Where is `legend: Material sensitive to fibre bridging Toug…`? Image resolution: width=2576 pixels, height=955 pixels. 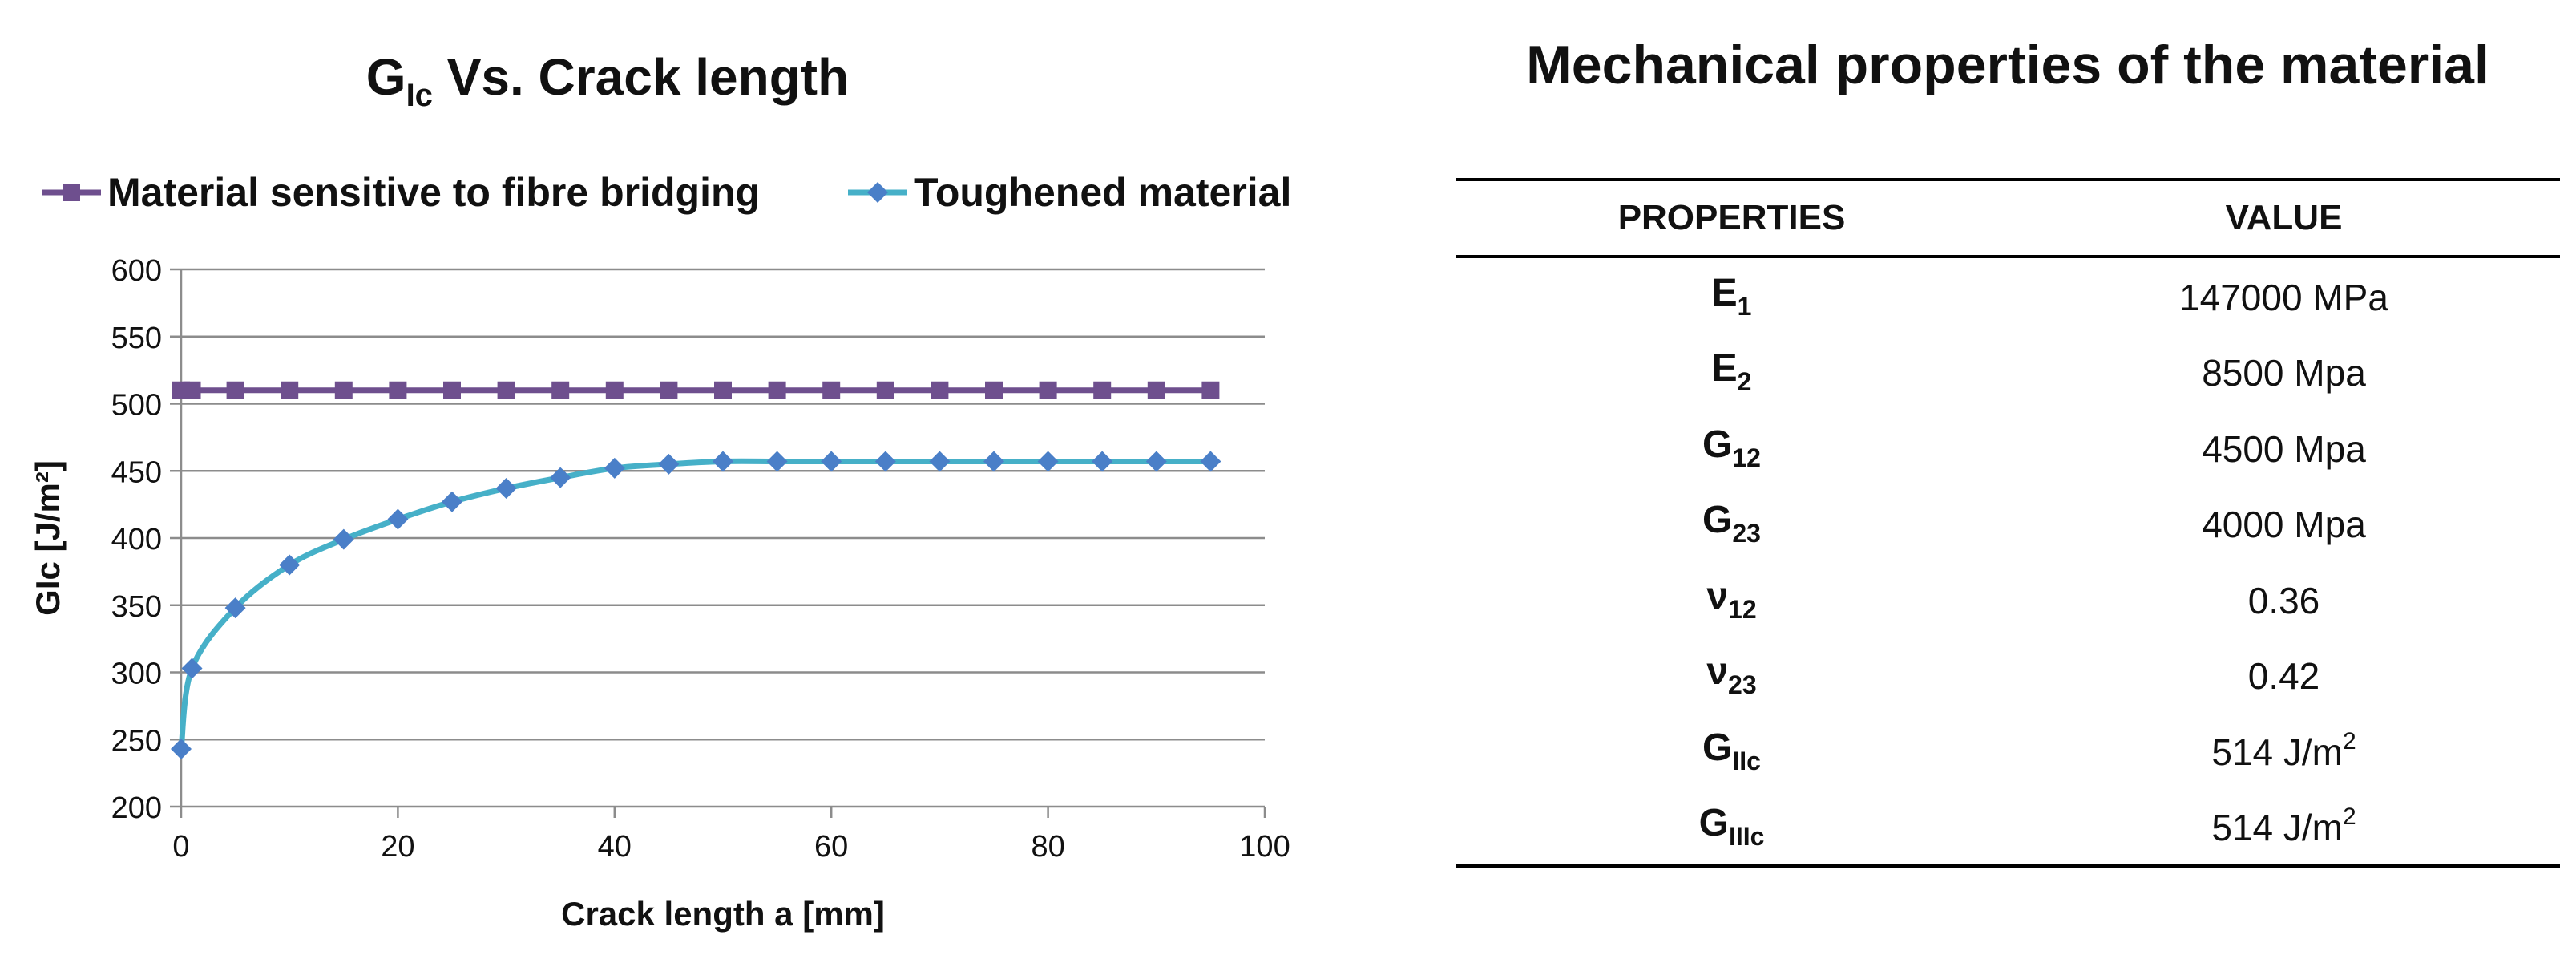 legend: Material sensitive to fibre bridging Toug… is located at coordinates (667, 192).